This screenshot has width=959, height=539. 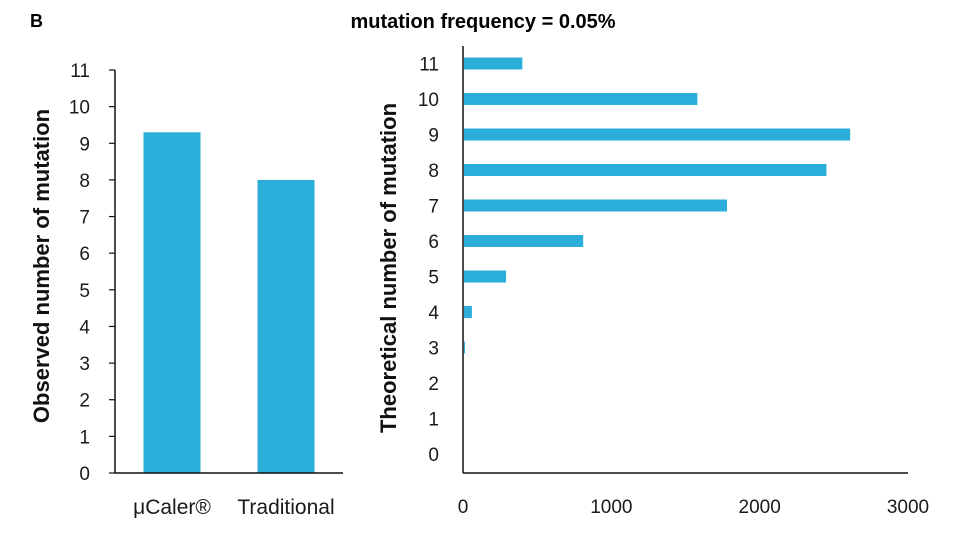 What do you see at coordinates (84, 181) in the screenshot?
I see `y-tick-label: 8` at bounding box center [84, 181].